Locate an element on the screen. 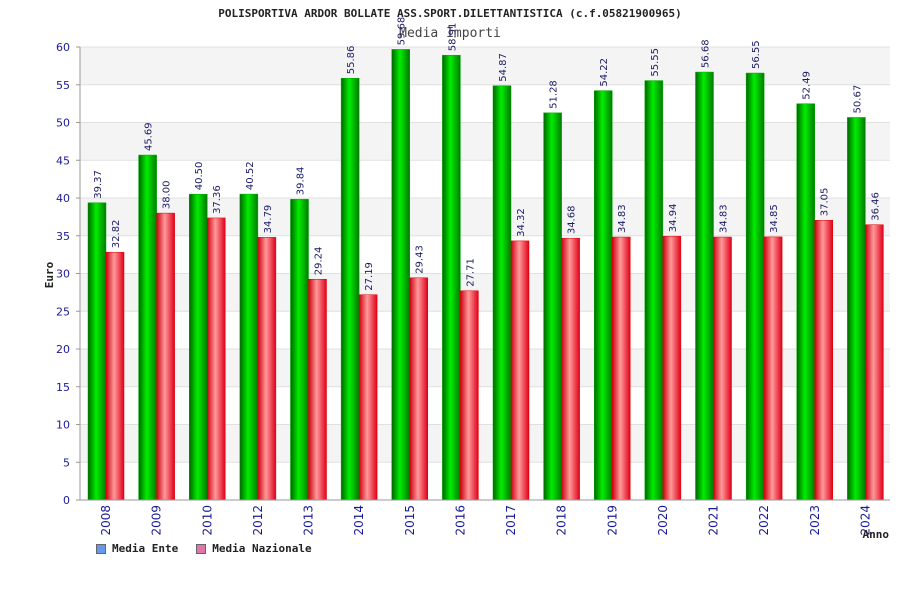 The height and width of the screenshot is (600, 900). data-label: 52.49 is located at coordinates (807, 85).